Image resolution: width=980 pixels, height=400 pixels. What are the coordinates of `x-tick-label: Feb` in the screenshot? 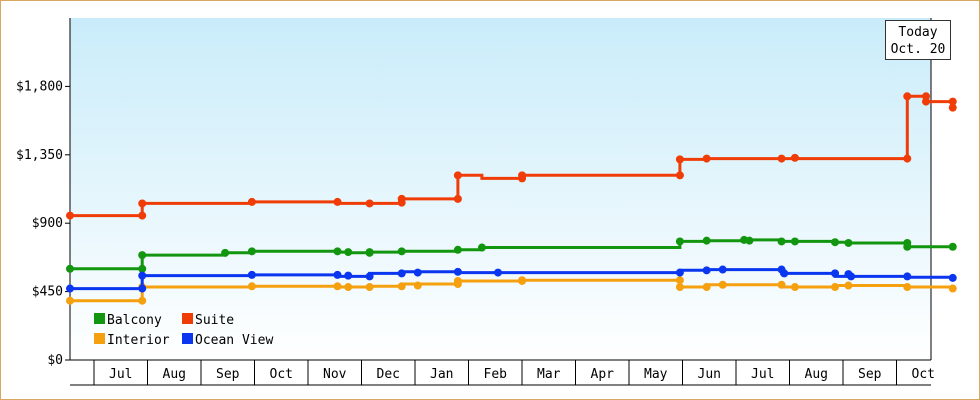 It's located at (496, 374).